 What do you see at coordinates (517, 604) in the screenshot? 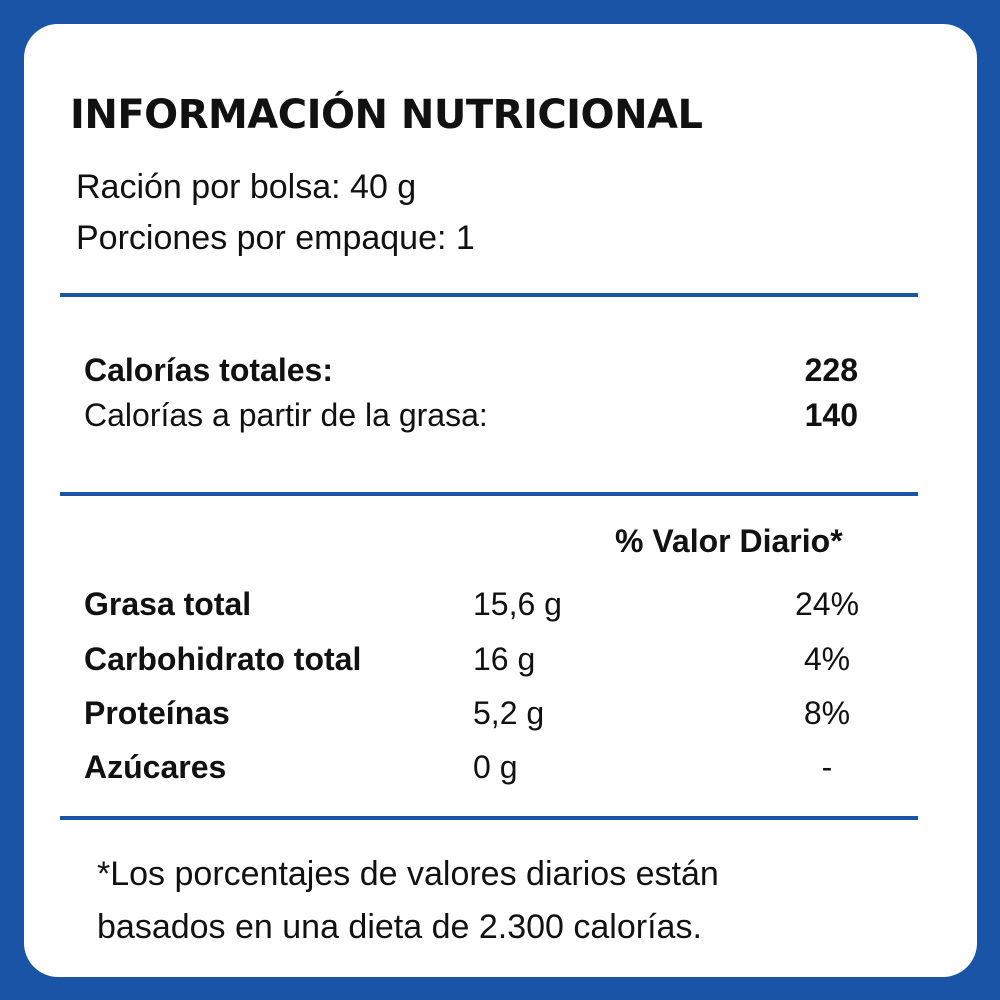
I see `nutrient-amount: 15,6 g` at bounding box center [517, 604].